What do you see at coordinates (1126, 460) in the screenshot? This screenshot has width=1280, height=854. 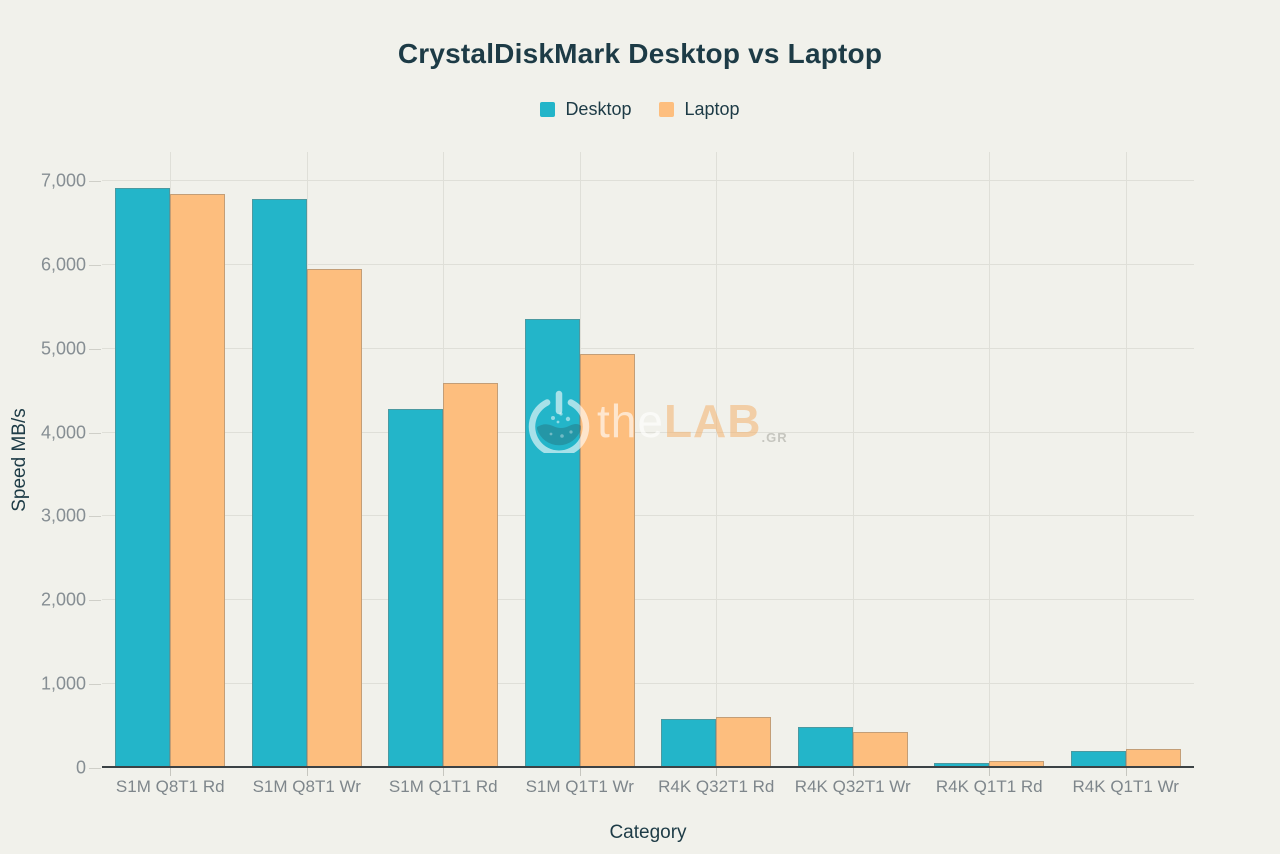 I see `gridline-v-r4k-q1t1-wr` at bounding box center [1126, 460].